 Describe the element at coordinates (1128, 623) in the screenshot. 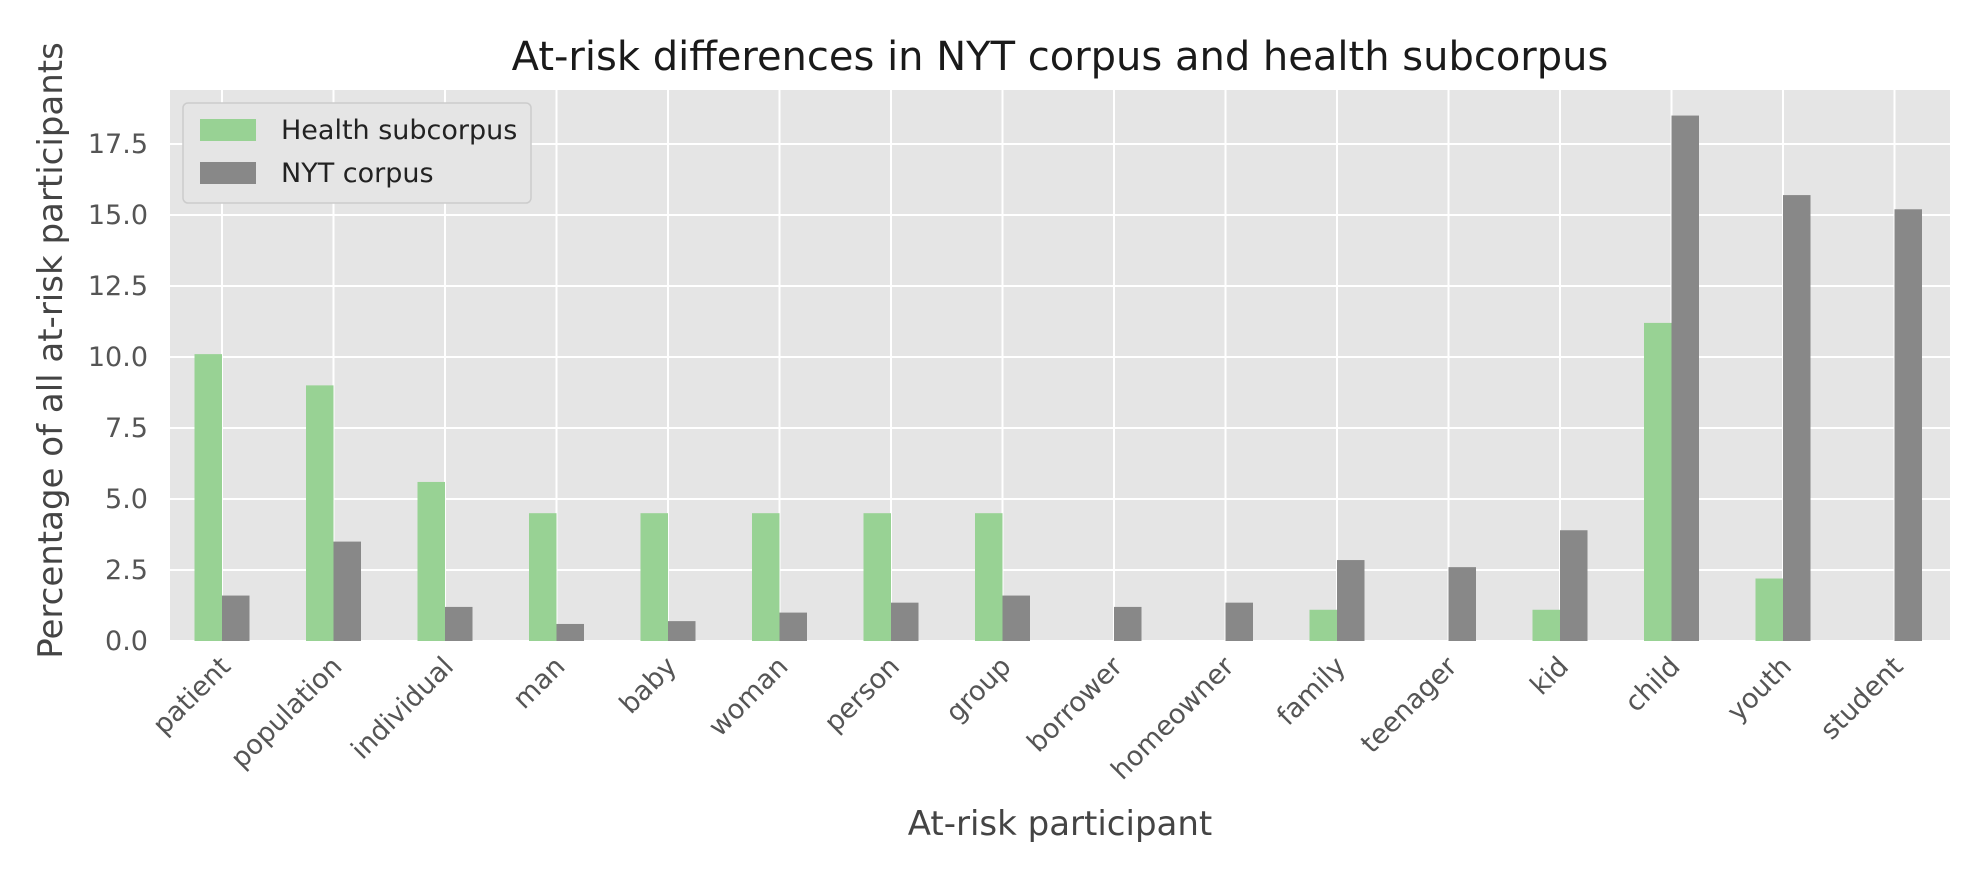

I see `bar-nyt-borrower` at that location.